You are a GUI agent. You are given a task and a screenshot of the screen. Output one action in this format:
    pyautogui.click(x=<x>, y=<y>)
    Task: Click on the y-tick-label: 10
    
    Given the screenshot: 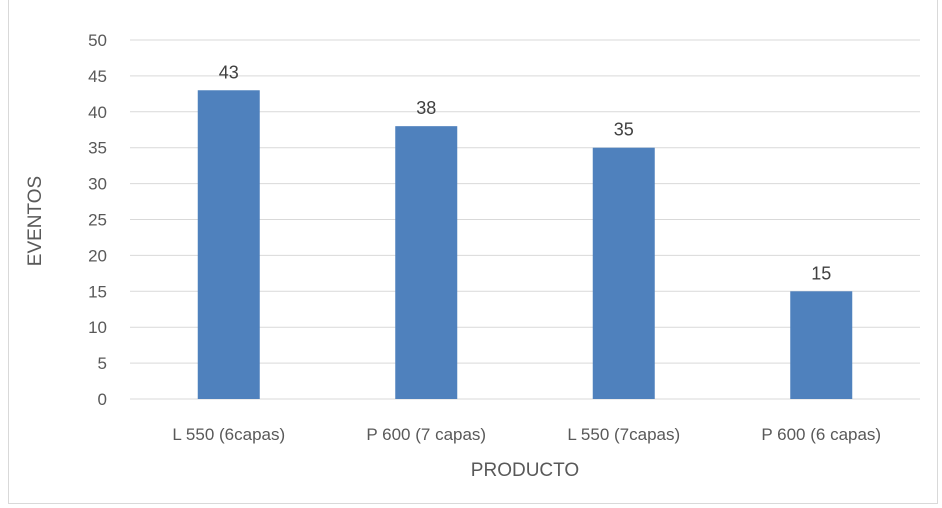 What is the action you would take?
    pyautogui.click(x=97, y=327)
    